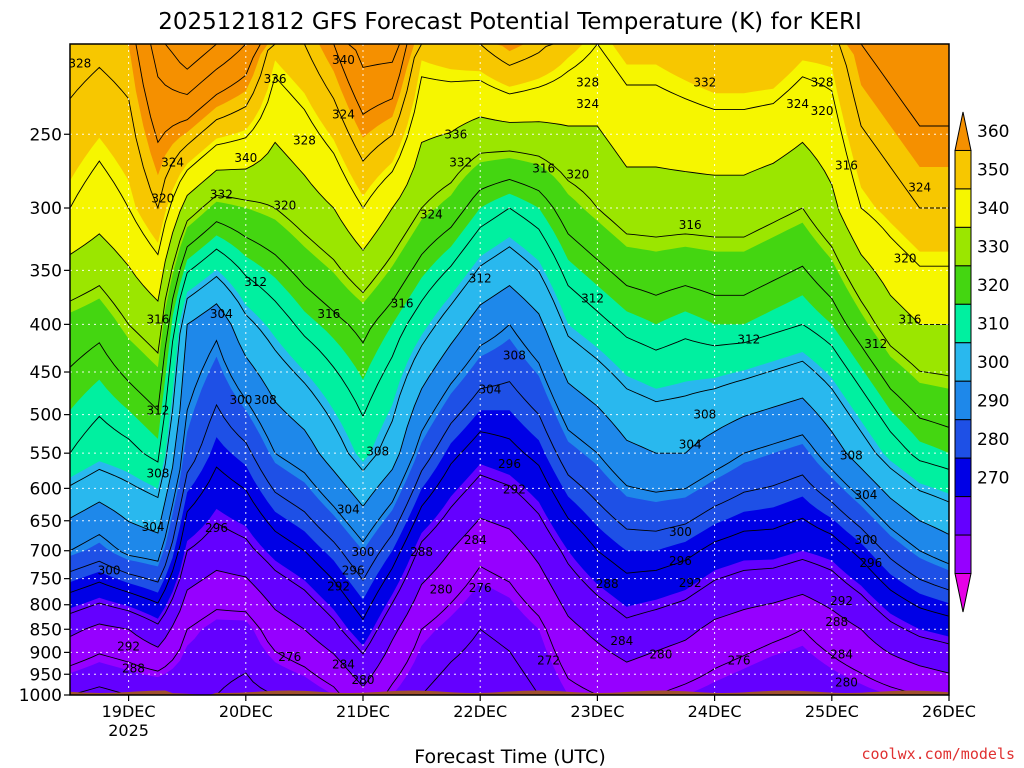 The height and width of the screenshot is (768, 1024). I want to click on colorbar-label: 330, so click(993, 248).